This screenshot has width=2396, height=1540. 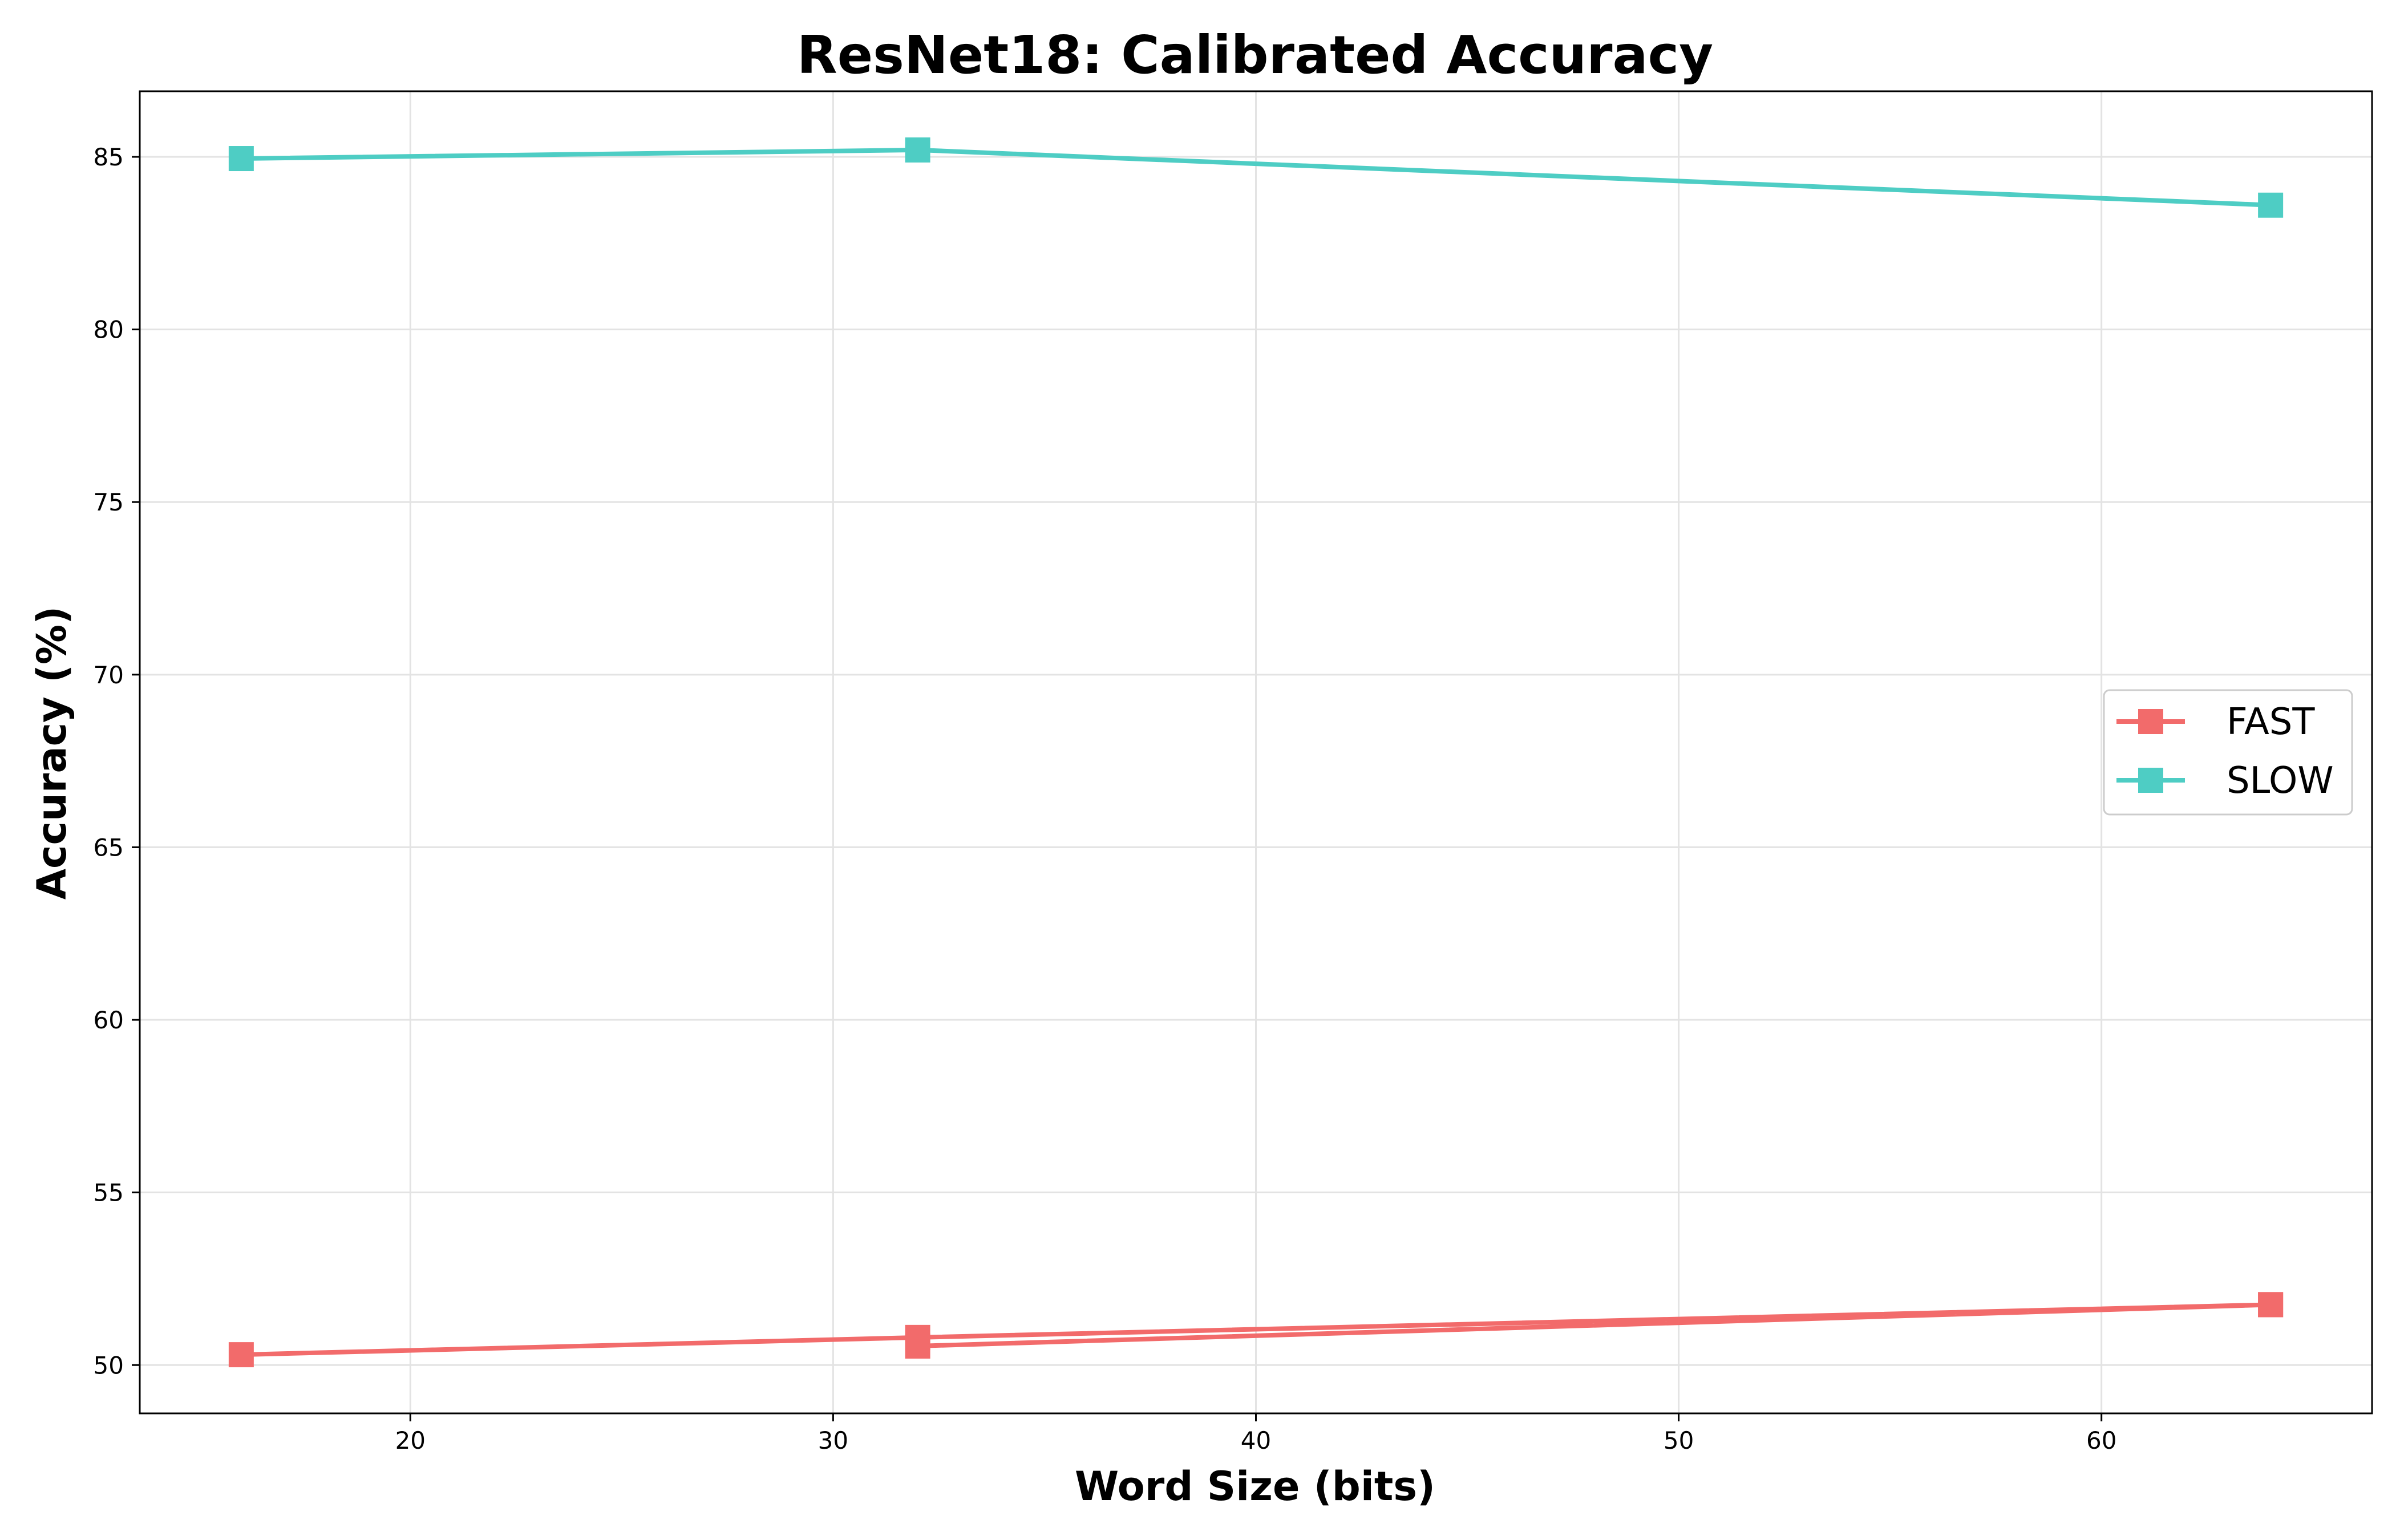 I want to click on y-tick-label: 70, so click(x=109, y=675).